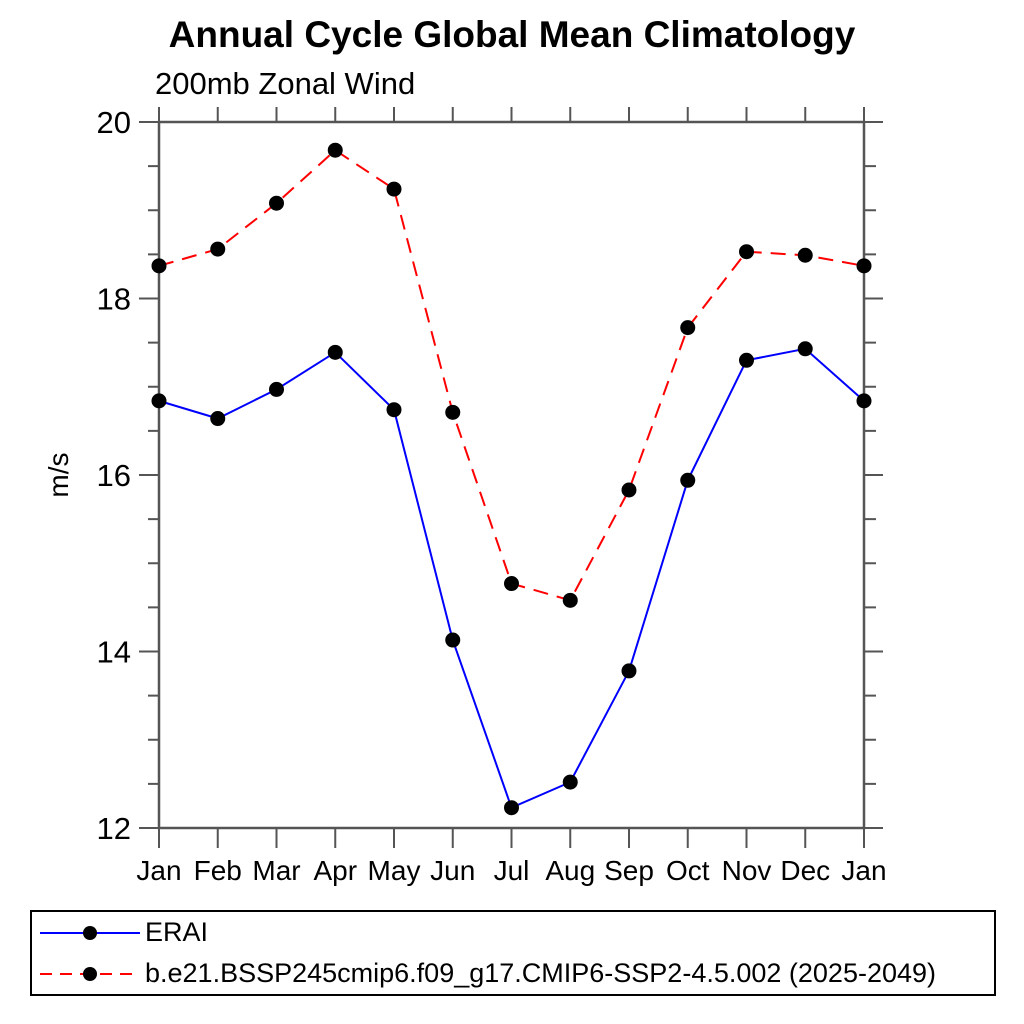  Describe the element at coordinates (805, 870) in the screenshot. I see `x-tick-label: Dec` at that location.